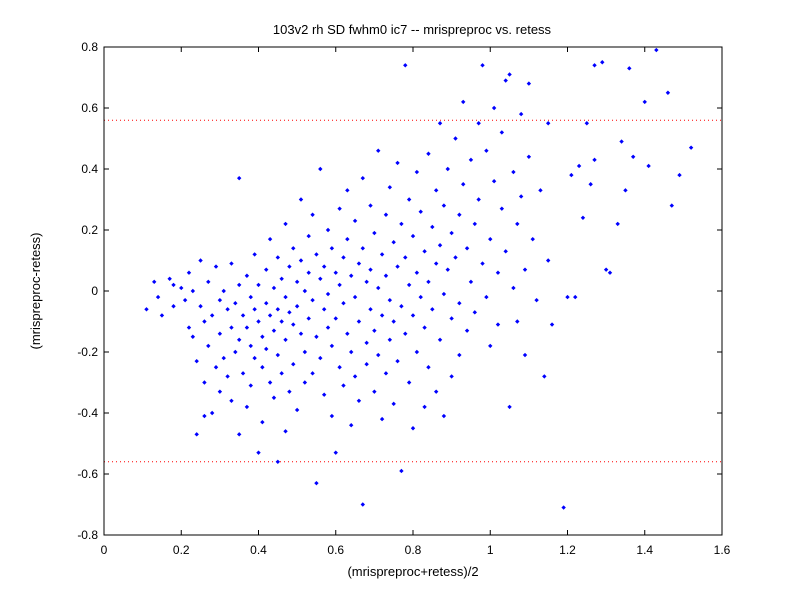  Describe the element at coordinates (413, 550) in the screenshot. I see `x-tick-label: 0.8` at that location.